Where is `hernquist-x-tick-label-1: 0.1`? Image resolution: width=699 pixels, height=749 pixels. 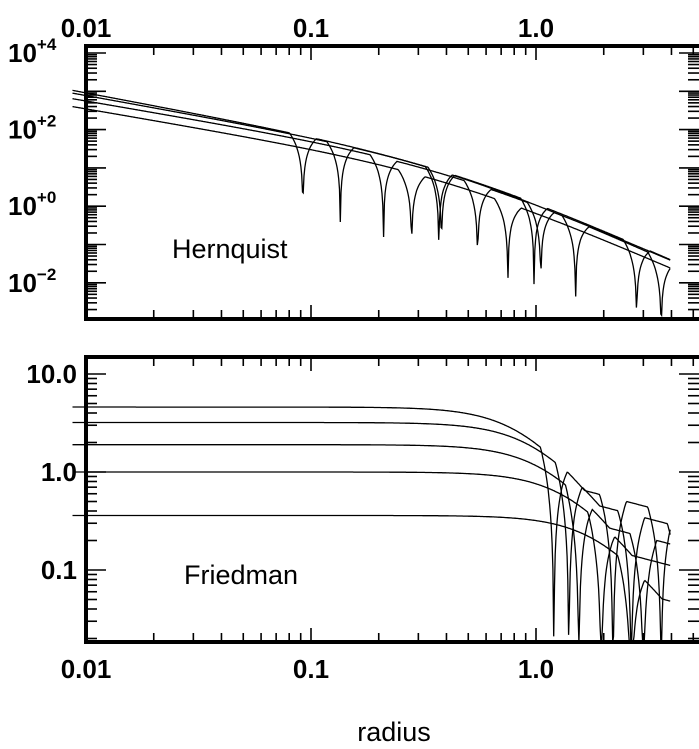 hernquist-x-tick-label-1: 0.1 is located at coordinates (311, 28).